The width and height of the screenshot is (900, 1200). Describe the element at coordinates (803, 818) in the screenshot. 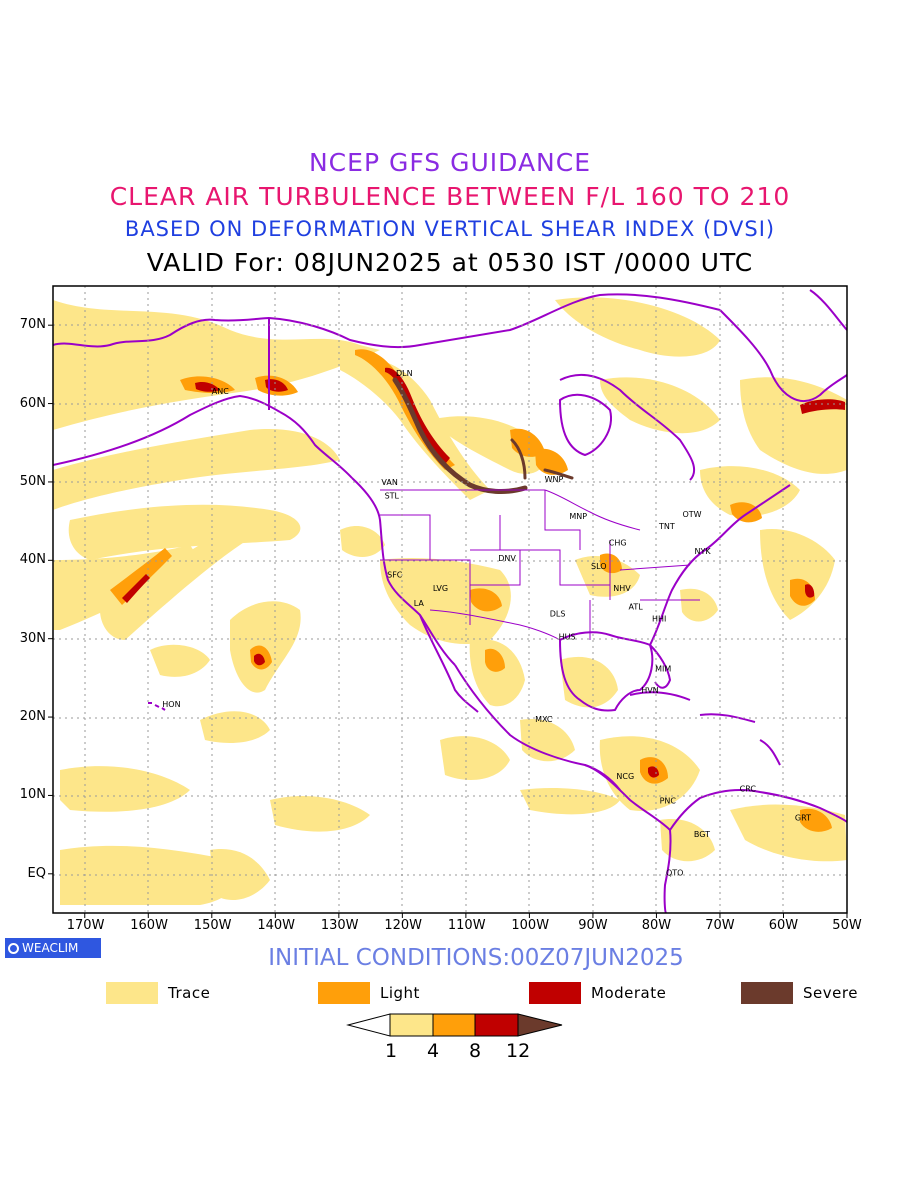

I see `station-grt: GRT` at that location.